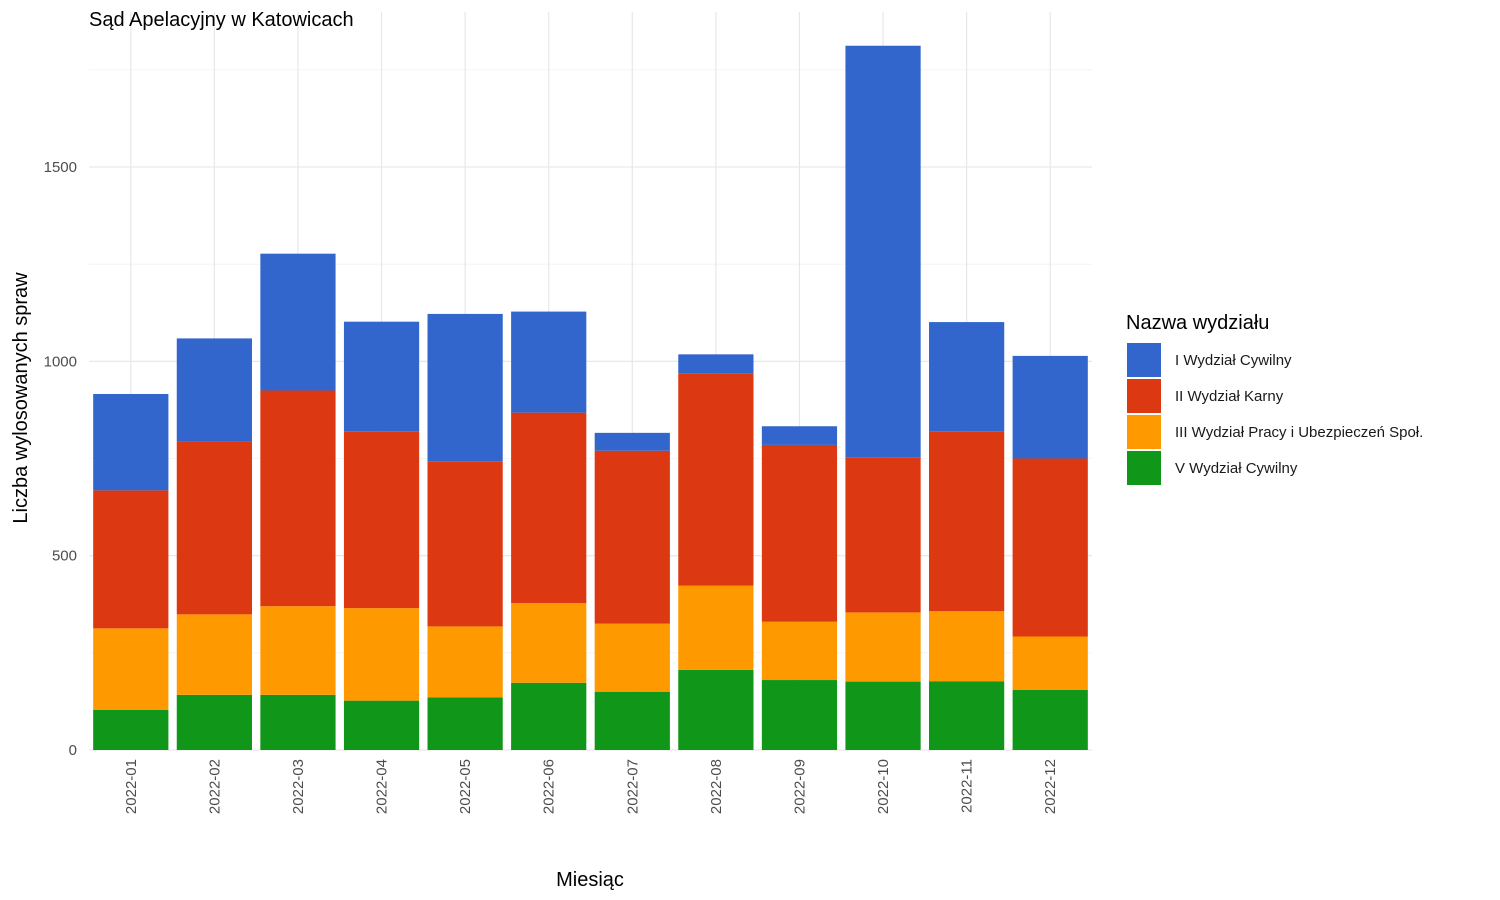 The height and width of the screenshot is (900, 1500). I want to click on y-axis-title: Liczba wylosowanych spraw, so click(21, 398).